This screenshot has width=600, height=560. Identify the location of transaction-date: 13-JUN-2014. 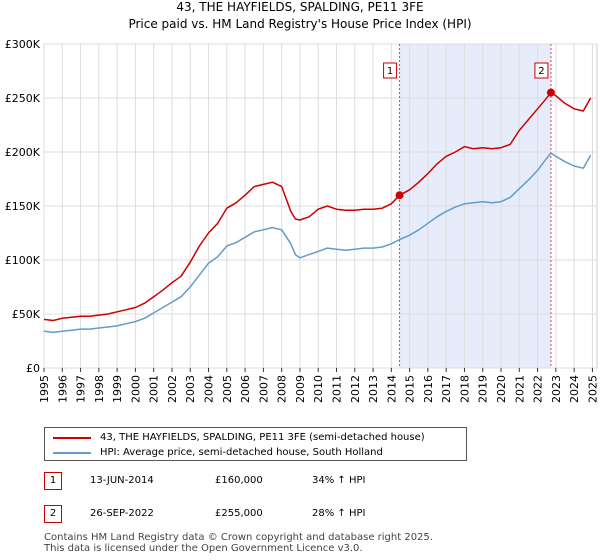
(122, 480).